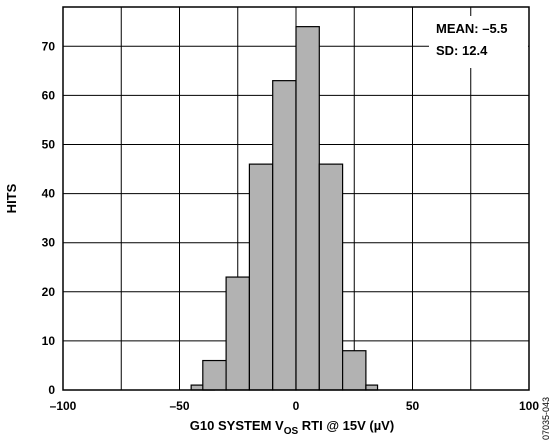 The image size is (557, 445). Describe the element at coordinates (179, 406) in the screenshot. I see `x-tick-label: –50` at that location.